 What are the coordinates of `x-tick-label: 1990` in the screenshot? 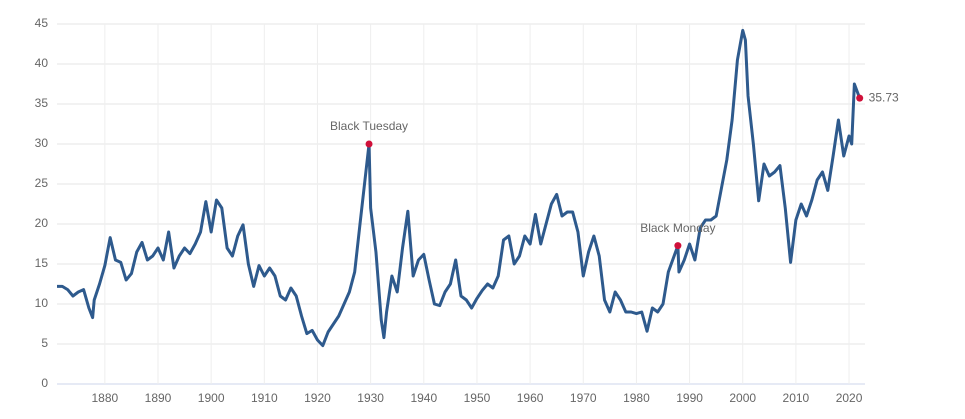 It's located at (689, 398).